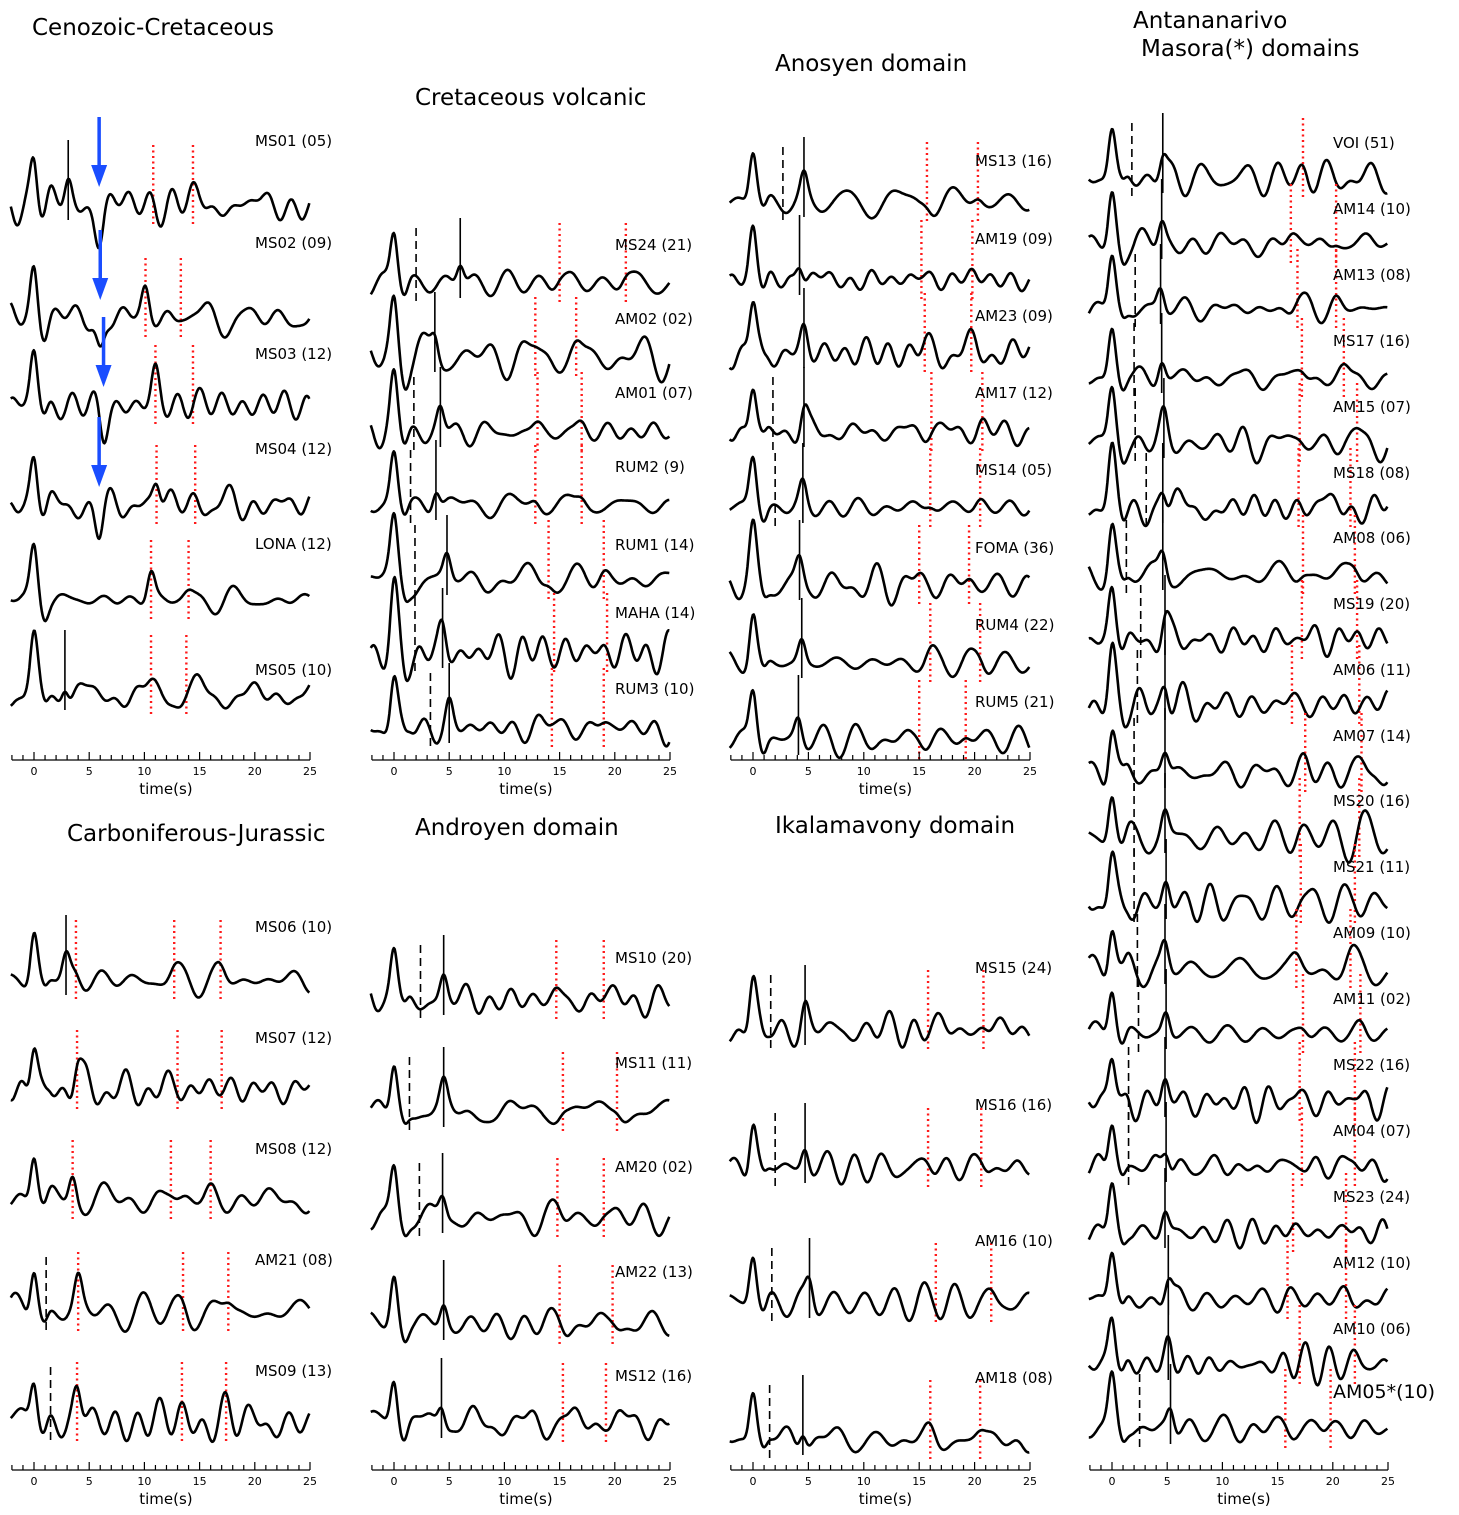  What do you see at coordinates (171, 1069) in the screenshot?
I see `station-trace-group: MS07 (12)` at bounding box center [171, 1069].